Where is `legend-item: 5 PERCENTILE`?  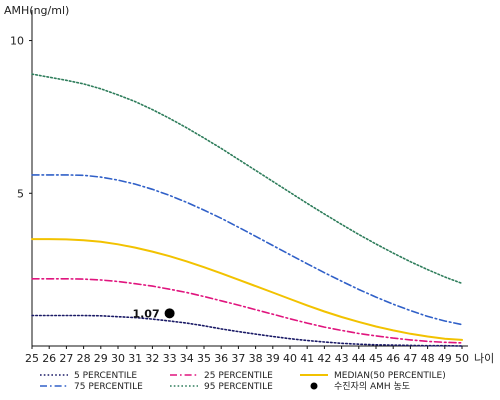 legend-item: 5 PERCENTILE is located at coordinates (88, 376).